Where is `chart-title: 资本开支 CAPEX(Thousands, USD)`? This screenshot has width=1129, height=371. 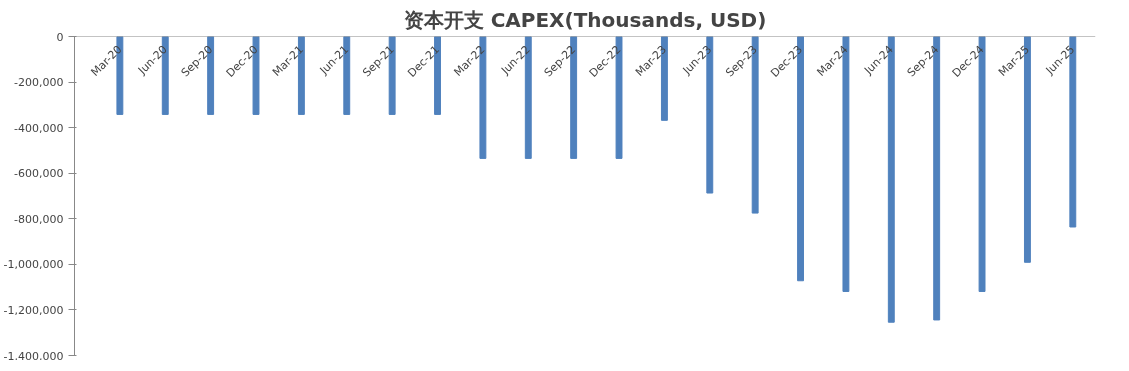 chart-title: 资本开支 CAPEX(Thousands, USD) is located at coordinates (585, 19).